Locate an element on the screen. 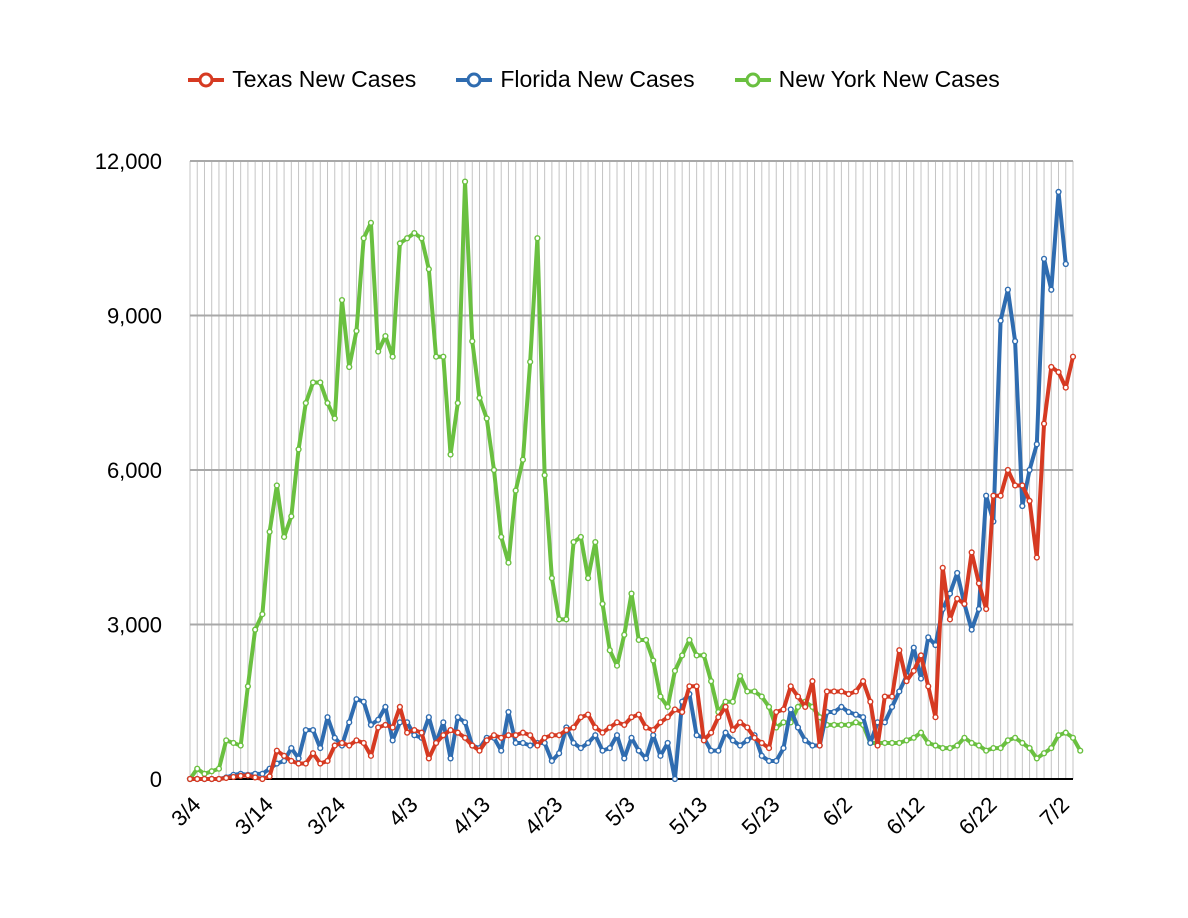  x-tick-label: 5/3 is located at coordinates (619, 811).